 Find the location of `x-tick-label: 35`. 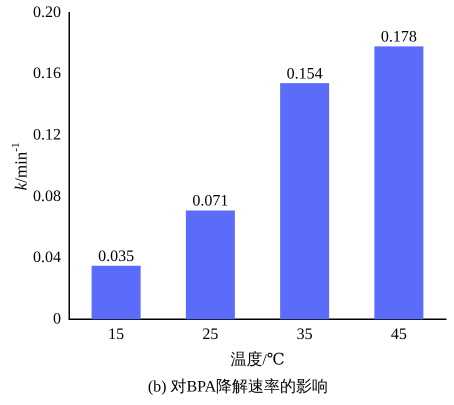

x-tick-label: 35 is located at coordinates (304, 335).